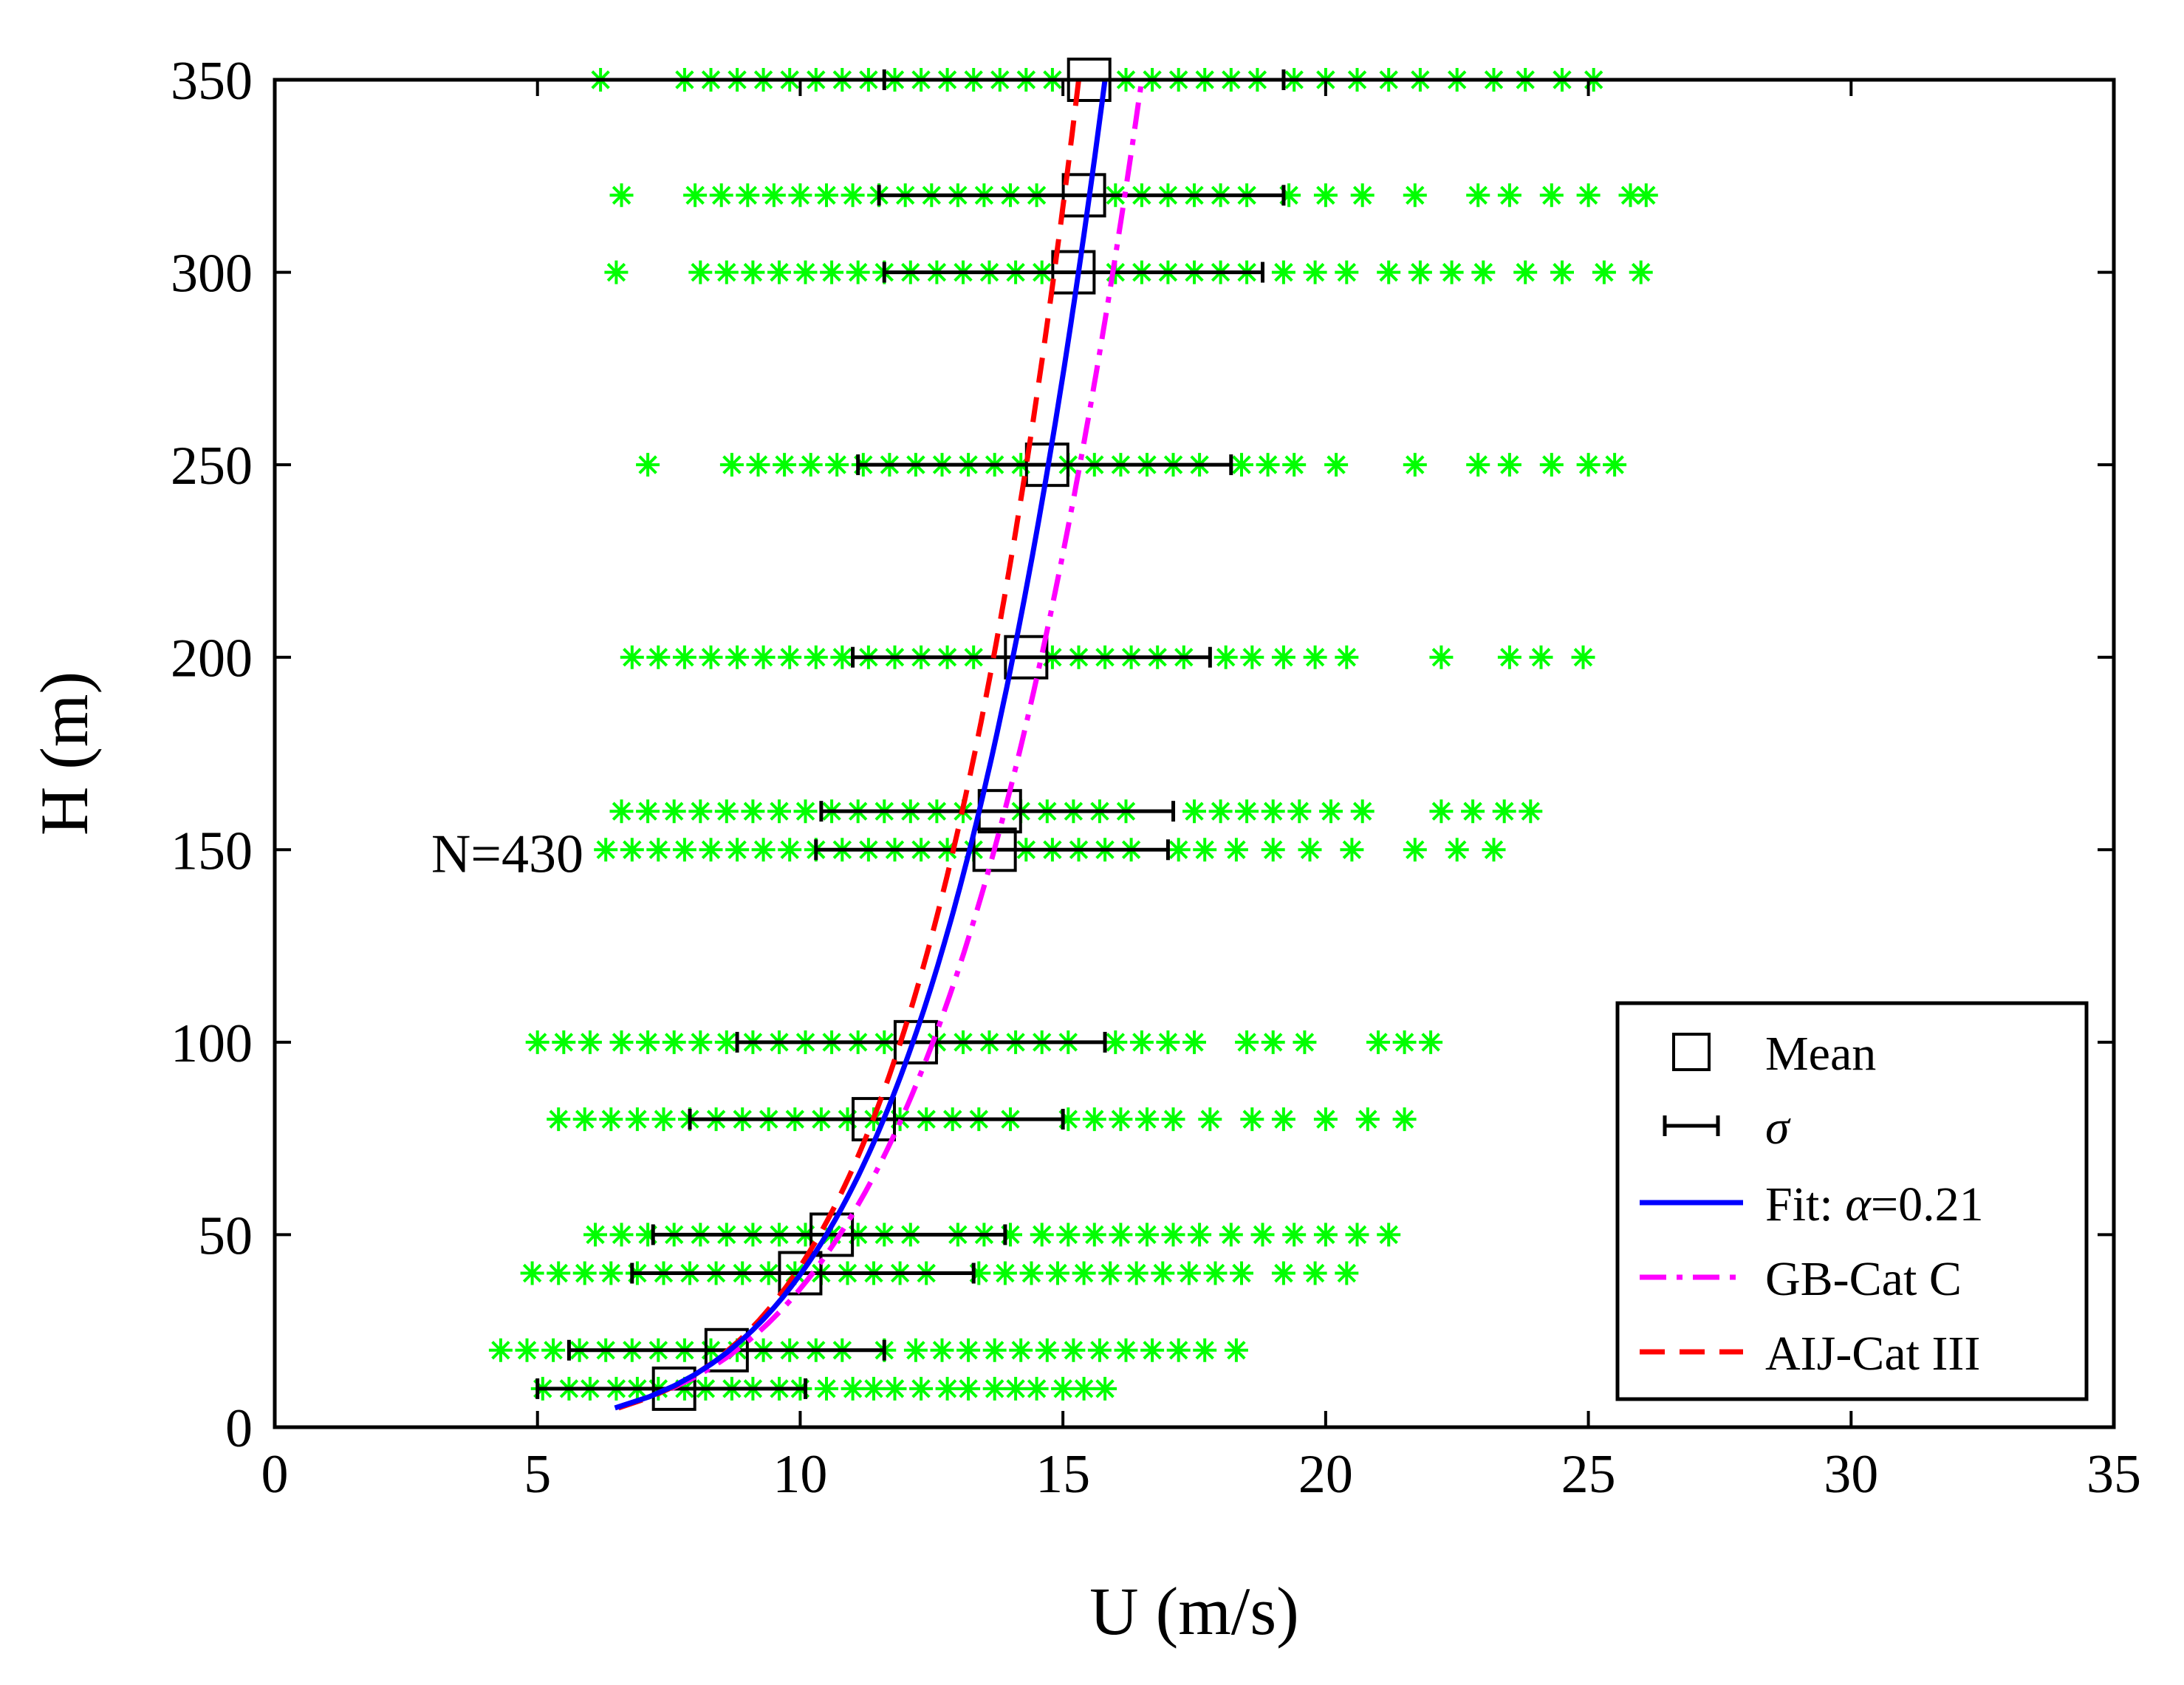  I want to click on x-tick-label: 20, so click(1325, 1474).